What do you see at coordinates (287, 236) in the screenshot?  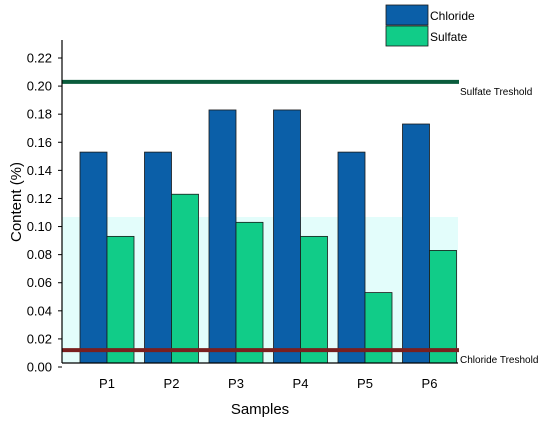 I see `bar-chloride-p4` at bounding box center [287, 236].